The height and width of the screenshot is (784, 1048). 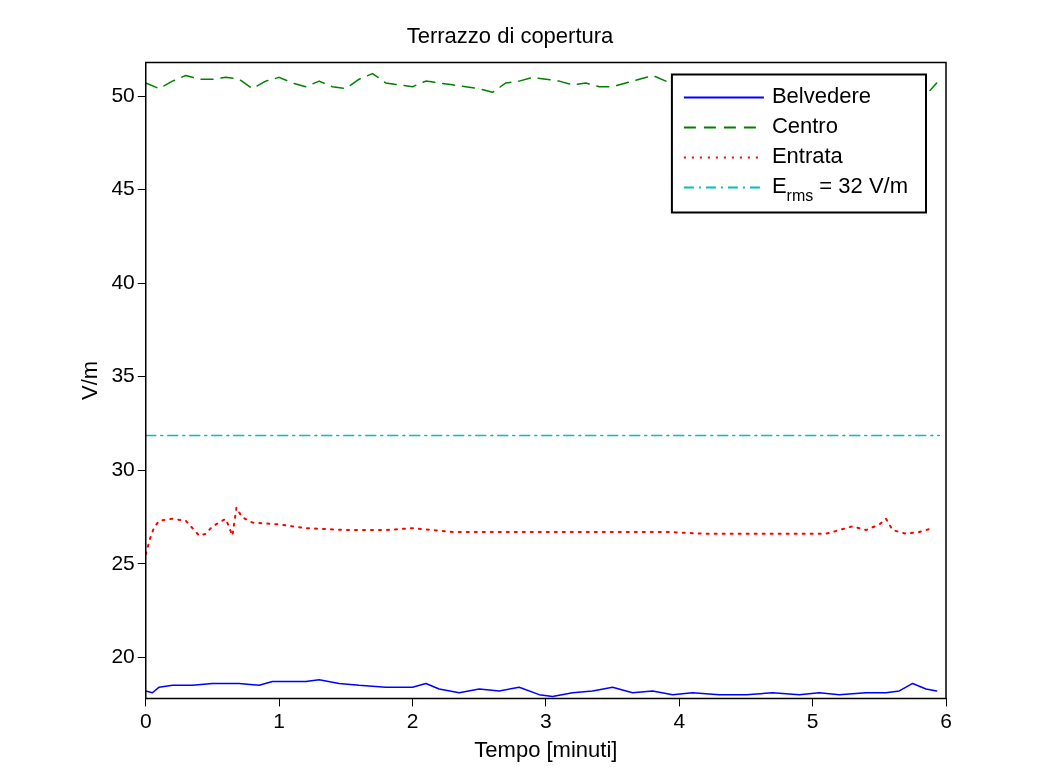 I want to click on legend-label: Belvedere, so click(x=821, y=96).